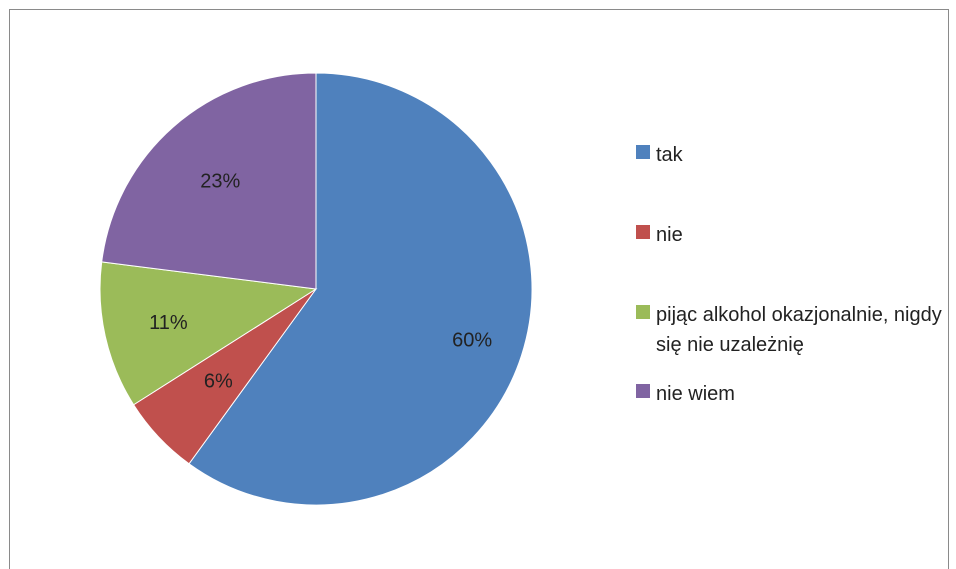  Describe the element at coordinates (669, 155) in the screenshot. I see `legend-label-tak: tak` at that location.